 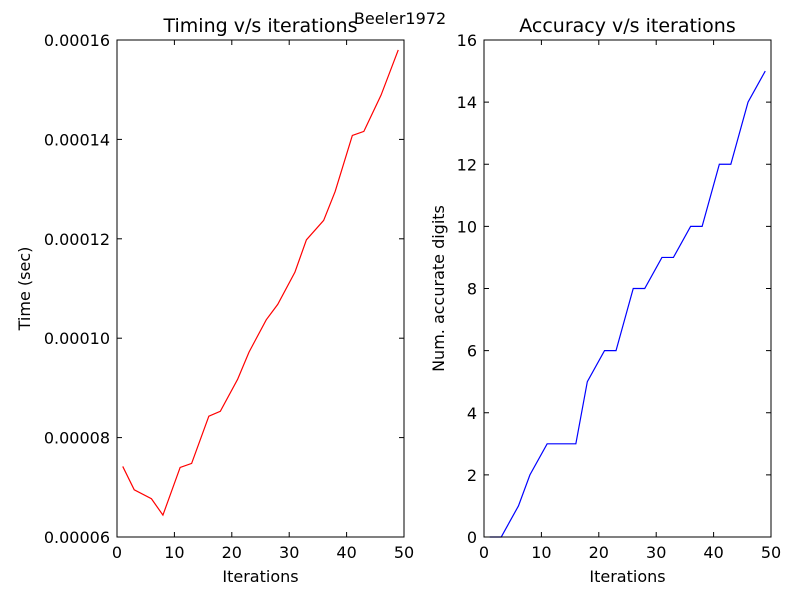 What do you see at coordinates (771, 552) in the screenshot?
I see `accuracy-x-tick-label: 50` at bounding box center [771, 552].